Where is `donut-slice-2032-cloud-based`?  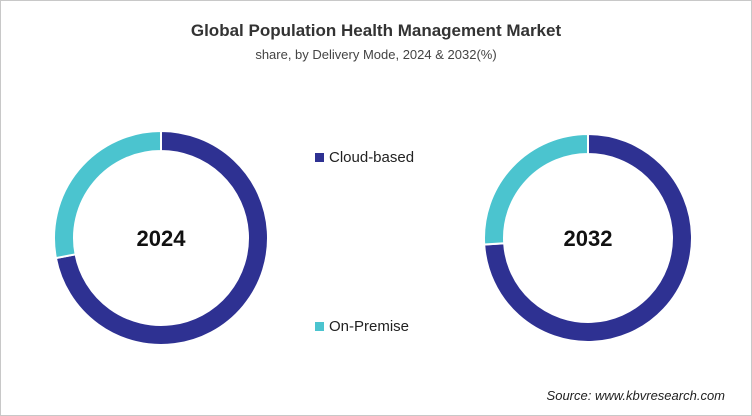 donut-slice-2032-cloud-based is located at coordinates (588, 237).